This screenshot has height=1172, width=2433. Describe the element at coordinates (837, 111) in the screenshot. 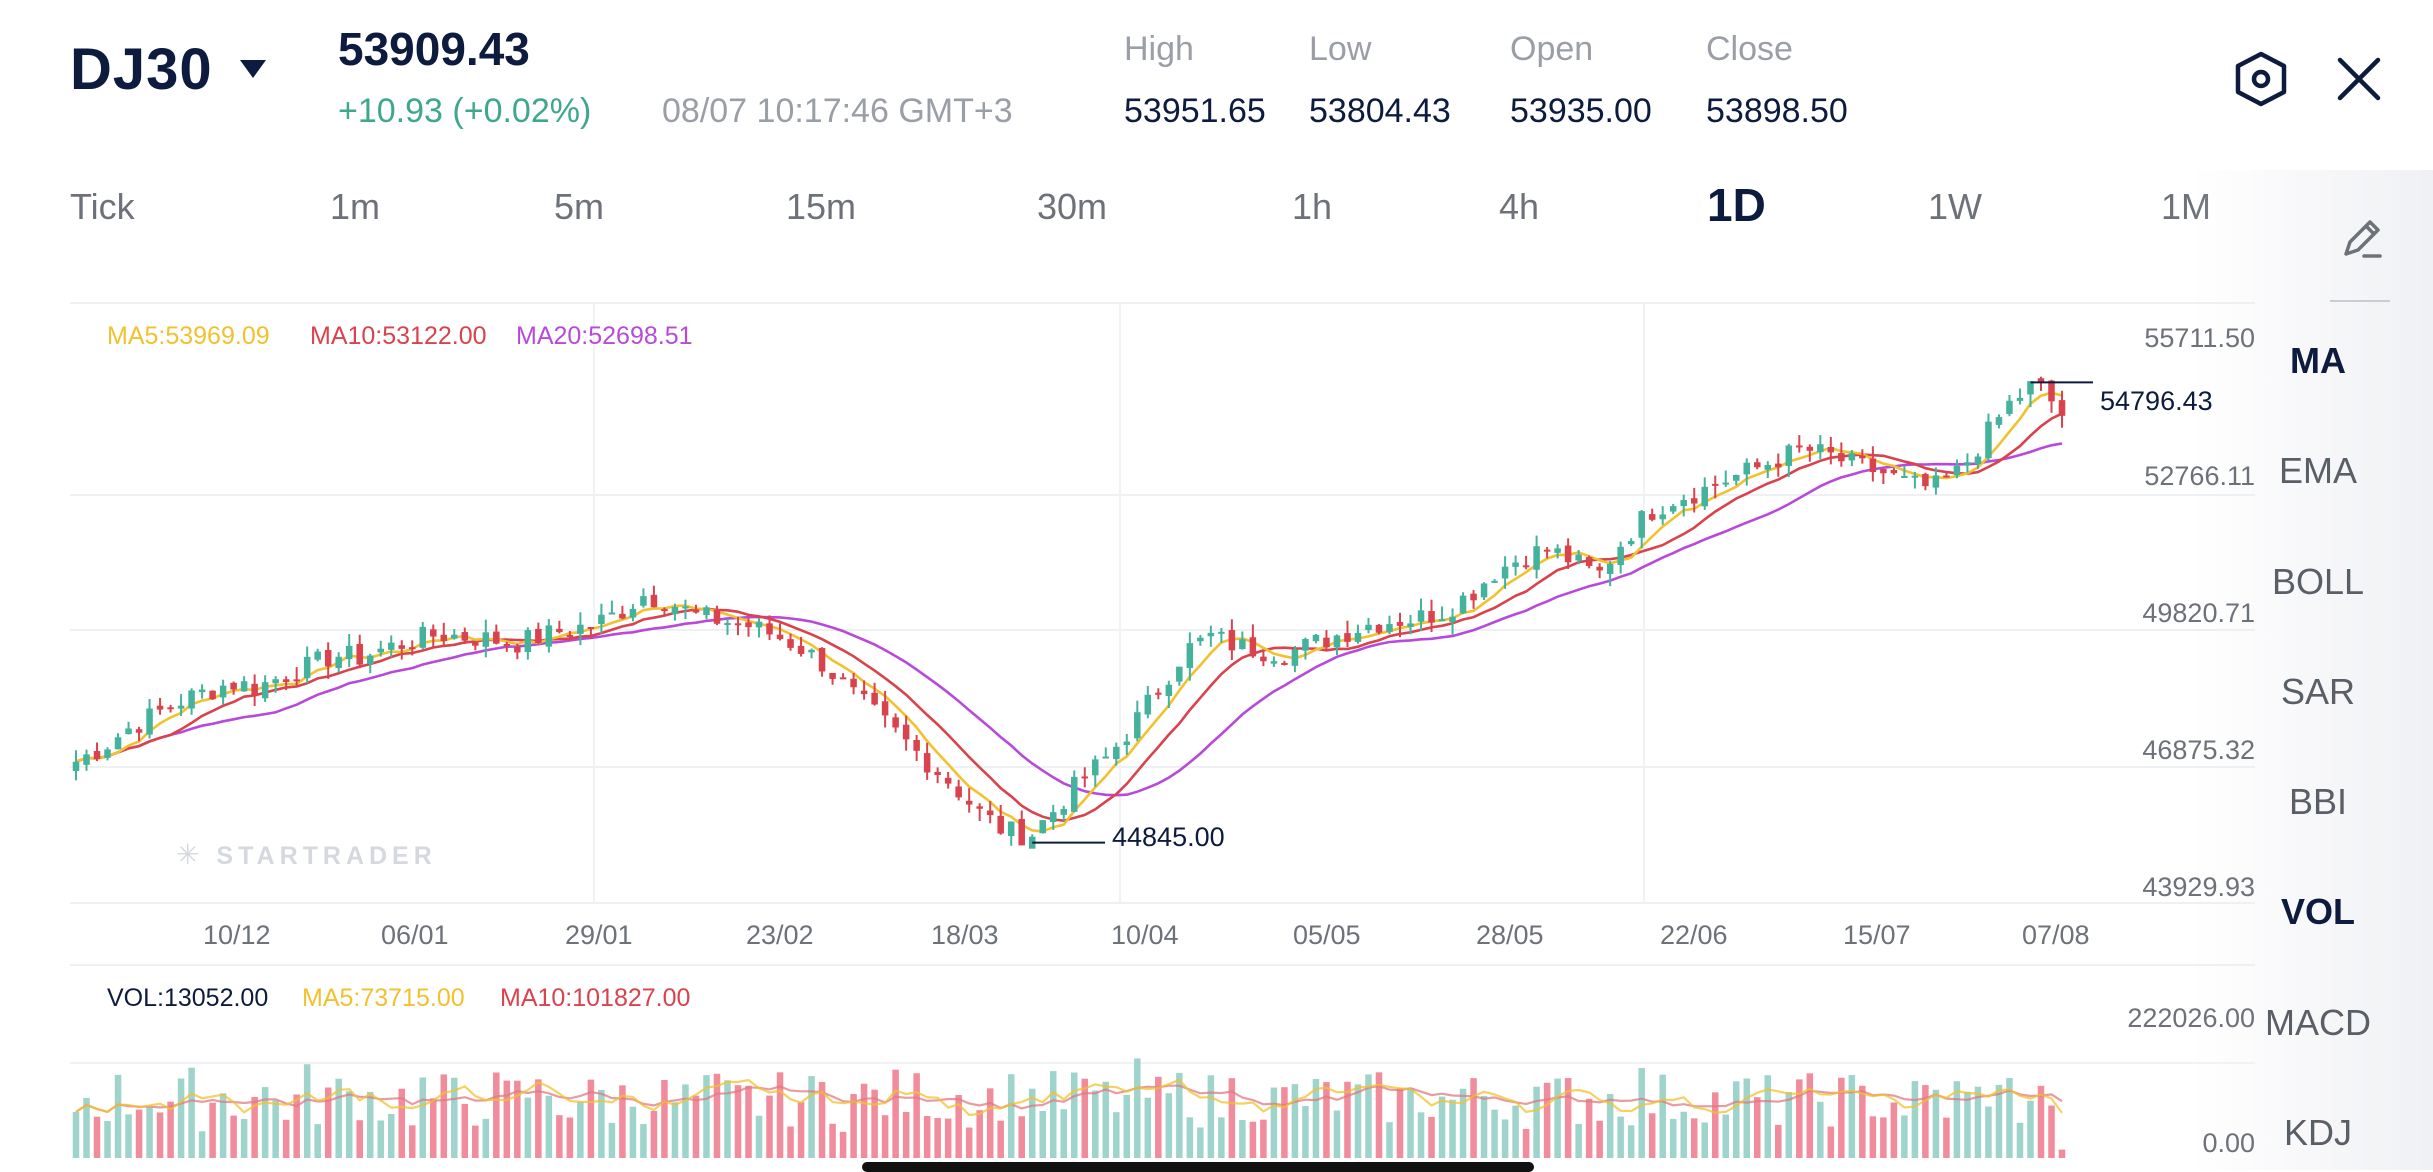

I see `quote-timestamp: 08/07 10:17:46 GMT+3` at that location.